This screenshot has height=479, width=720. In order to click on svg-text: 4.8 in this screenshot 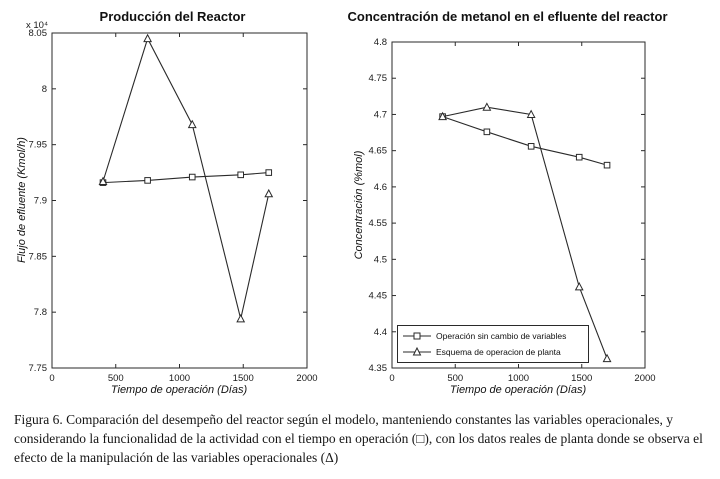, I will do `click(380, 42)`.